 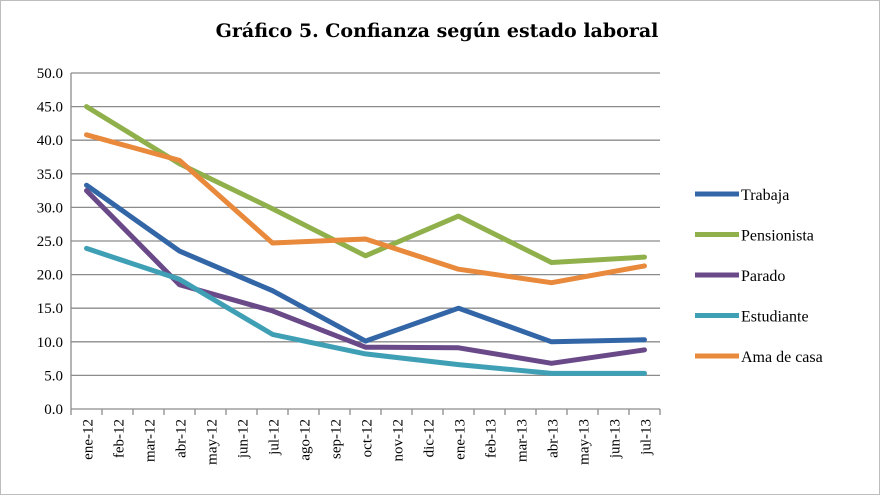 What do you see at coordinates (50, 141) in the screenshot?
I see `y-tick-label: 40.0` at bounding box center [50, 141].